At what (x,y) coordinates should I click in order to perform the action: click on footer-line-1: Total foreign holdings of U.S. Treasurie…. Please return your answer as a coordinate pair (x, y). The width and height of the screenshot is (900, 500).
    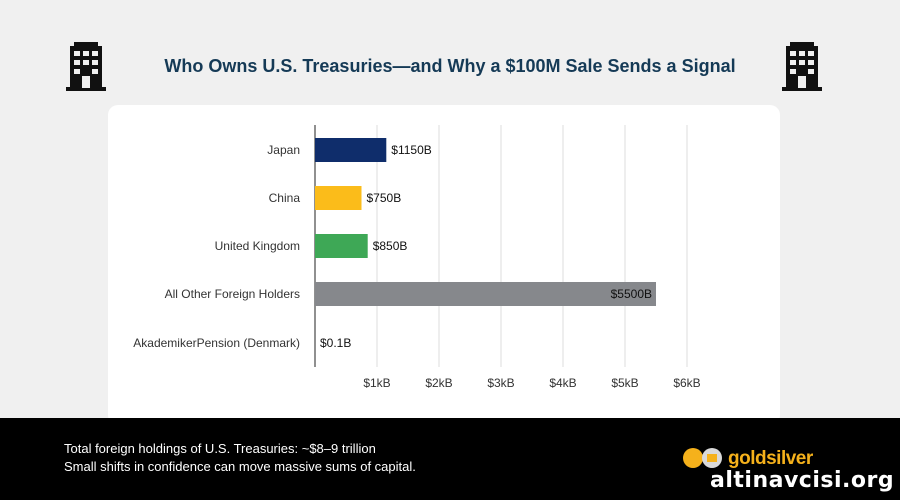
    Looking at the image, I should click on (220, 448).